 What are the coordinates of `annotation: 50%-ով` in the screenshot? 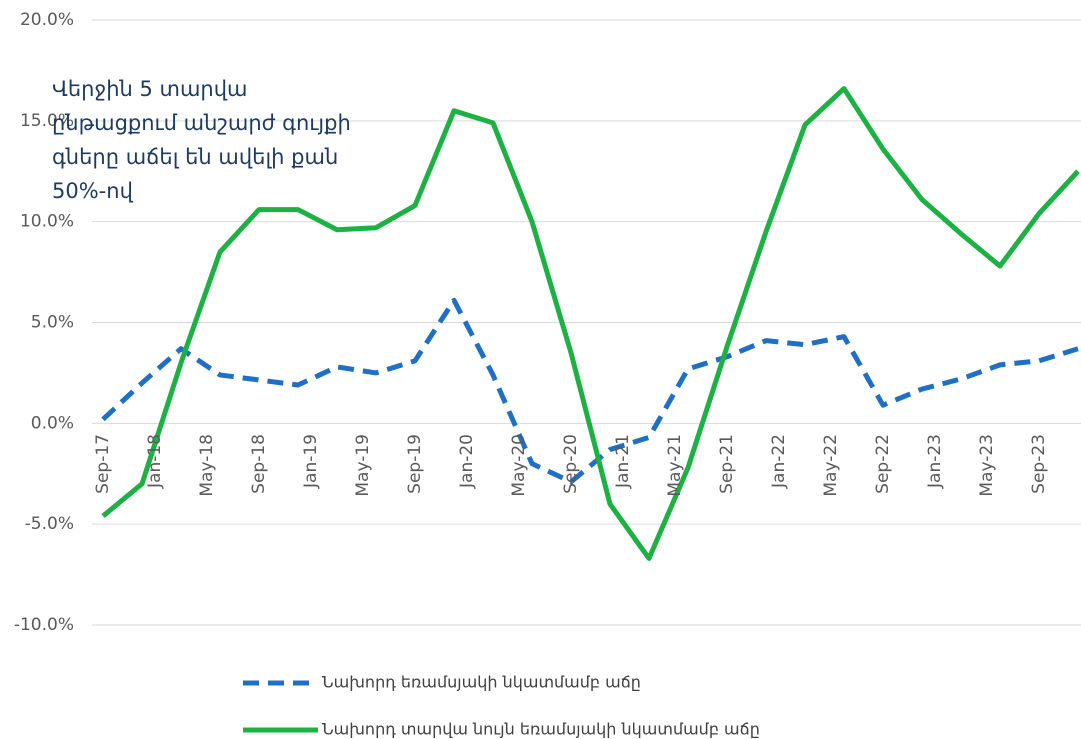 It's located at (93, 191).